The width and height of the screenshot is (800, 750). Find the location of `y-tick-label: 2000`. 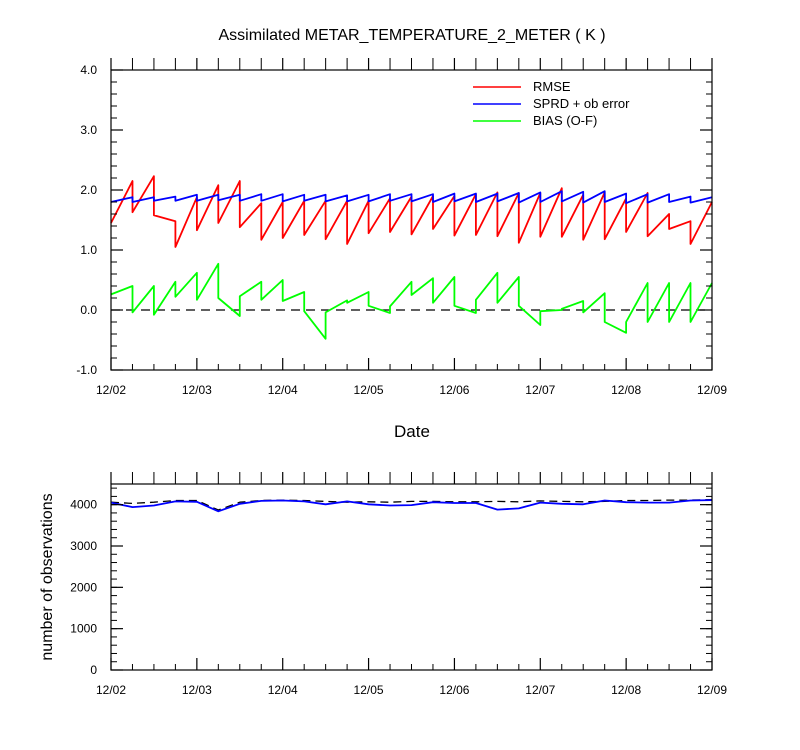

y-tick-label: 2000 is located at coordinates (83, 587).